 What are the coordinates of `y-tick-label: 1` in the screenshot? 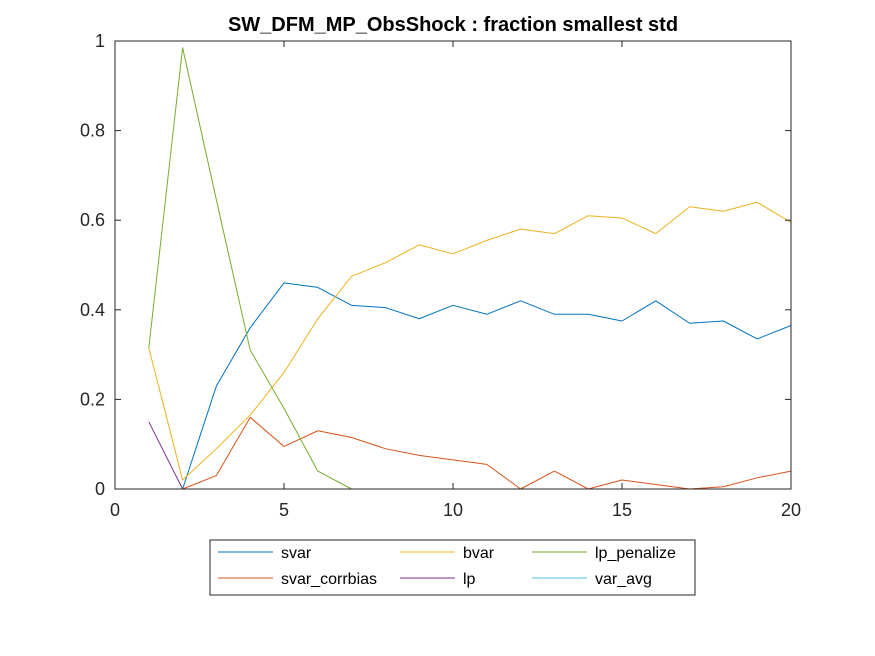 It's located at (100, 41).